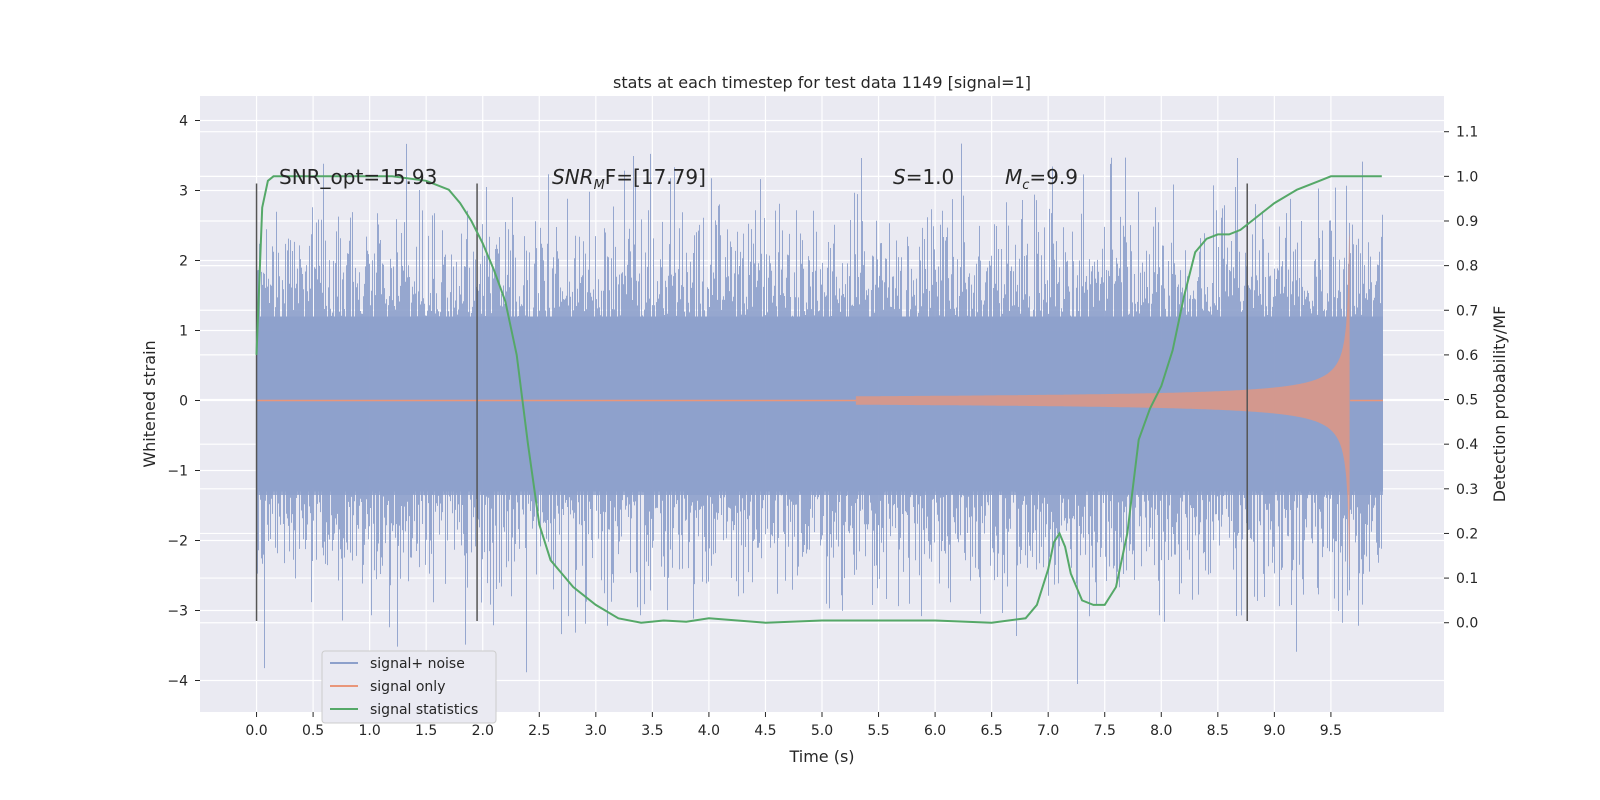  I want to click on signal-chirp, so click(1102, 400).